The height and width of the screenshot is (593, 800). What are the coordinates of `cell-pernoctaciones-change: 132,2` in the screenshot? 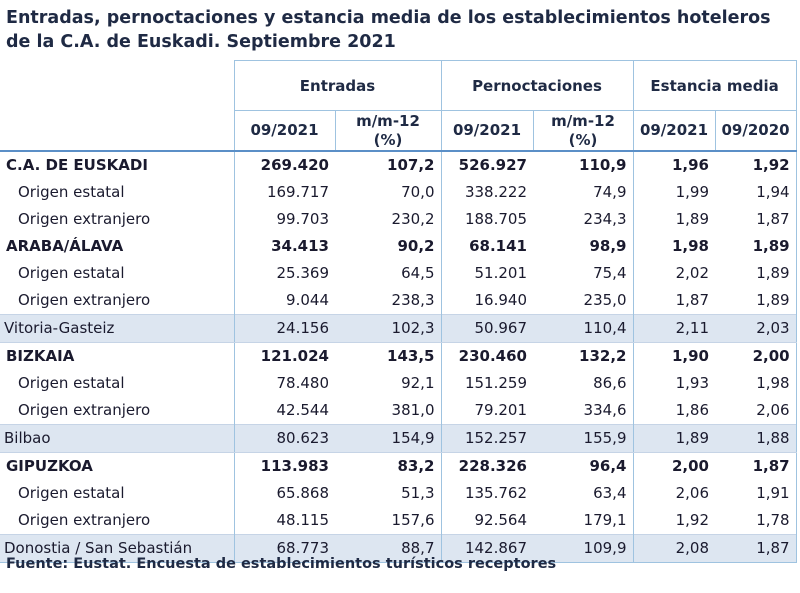 It's located at (603, 356).